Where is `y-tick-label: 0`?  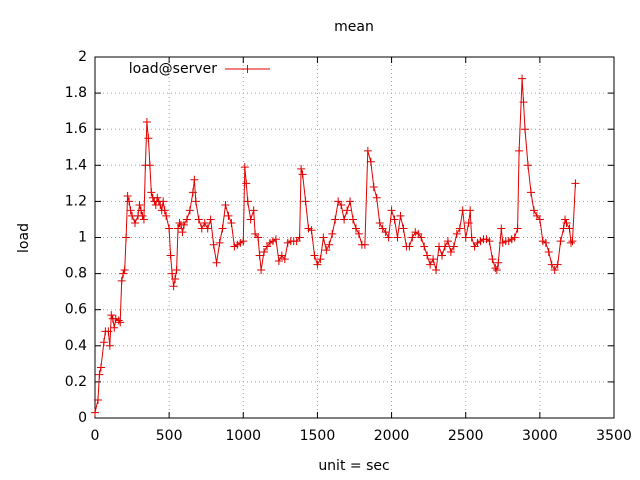
y-tick-label: 0 is located at coordinates (82, 418).